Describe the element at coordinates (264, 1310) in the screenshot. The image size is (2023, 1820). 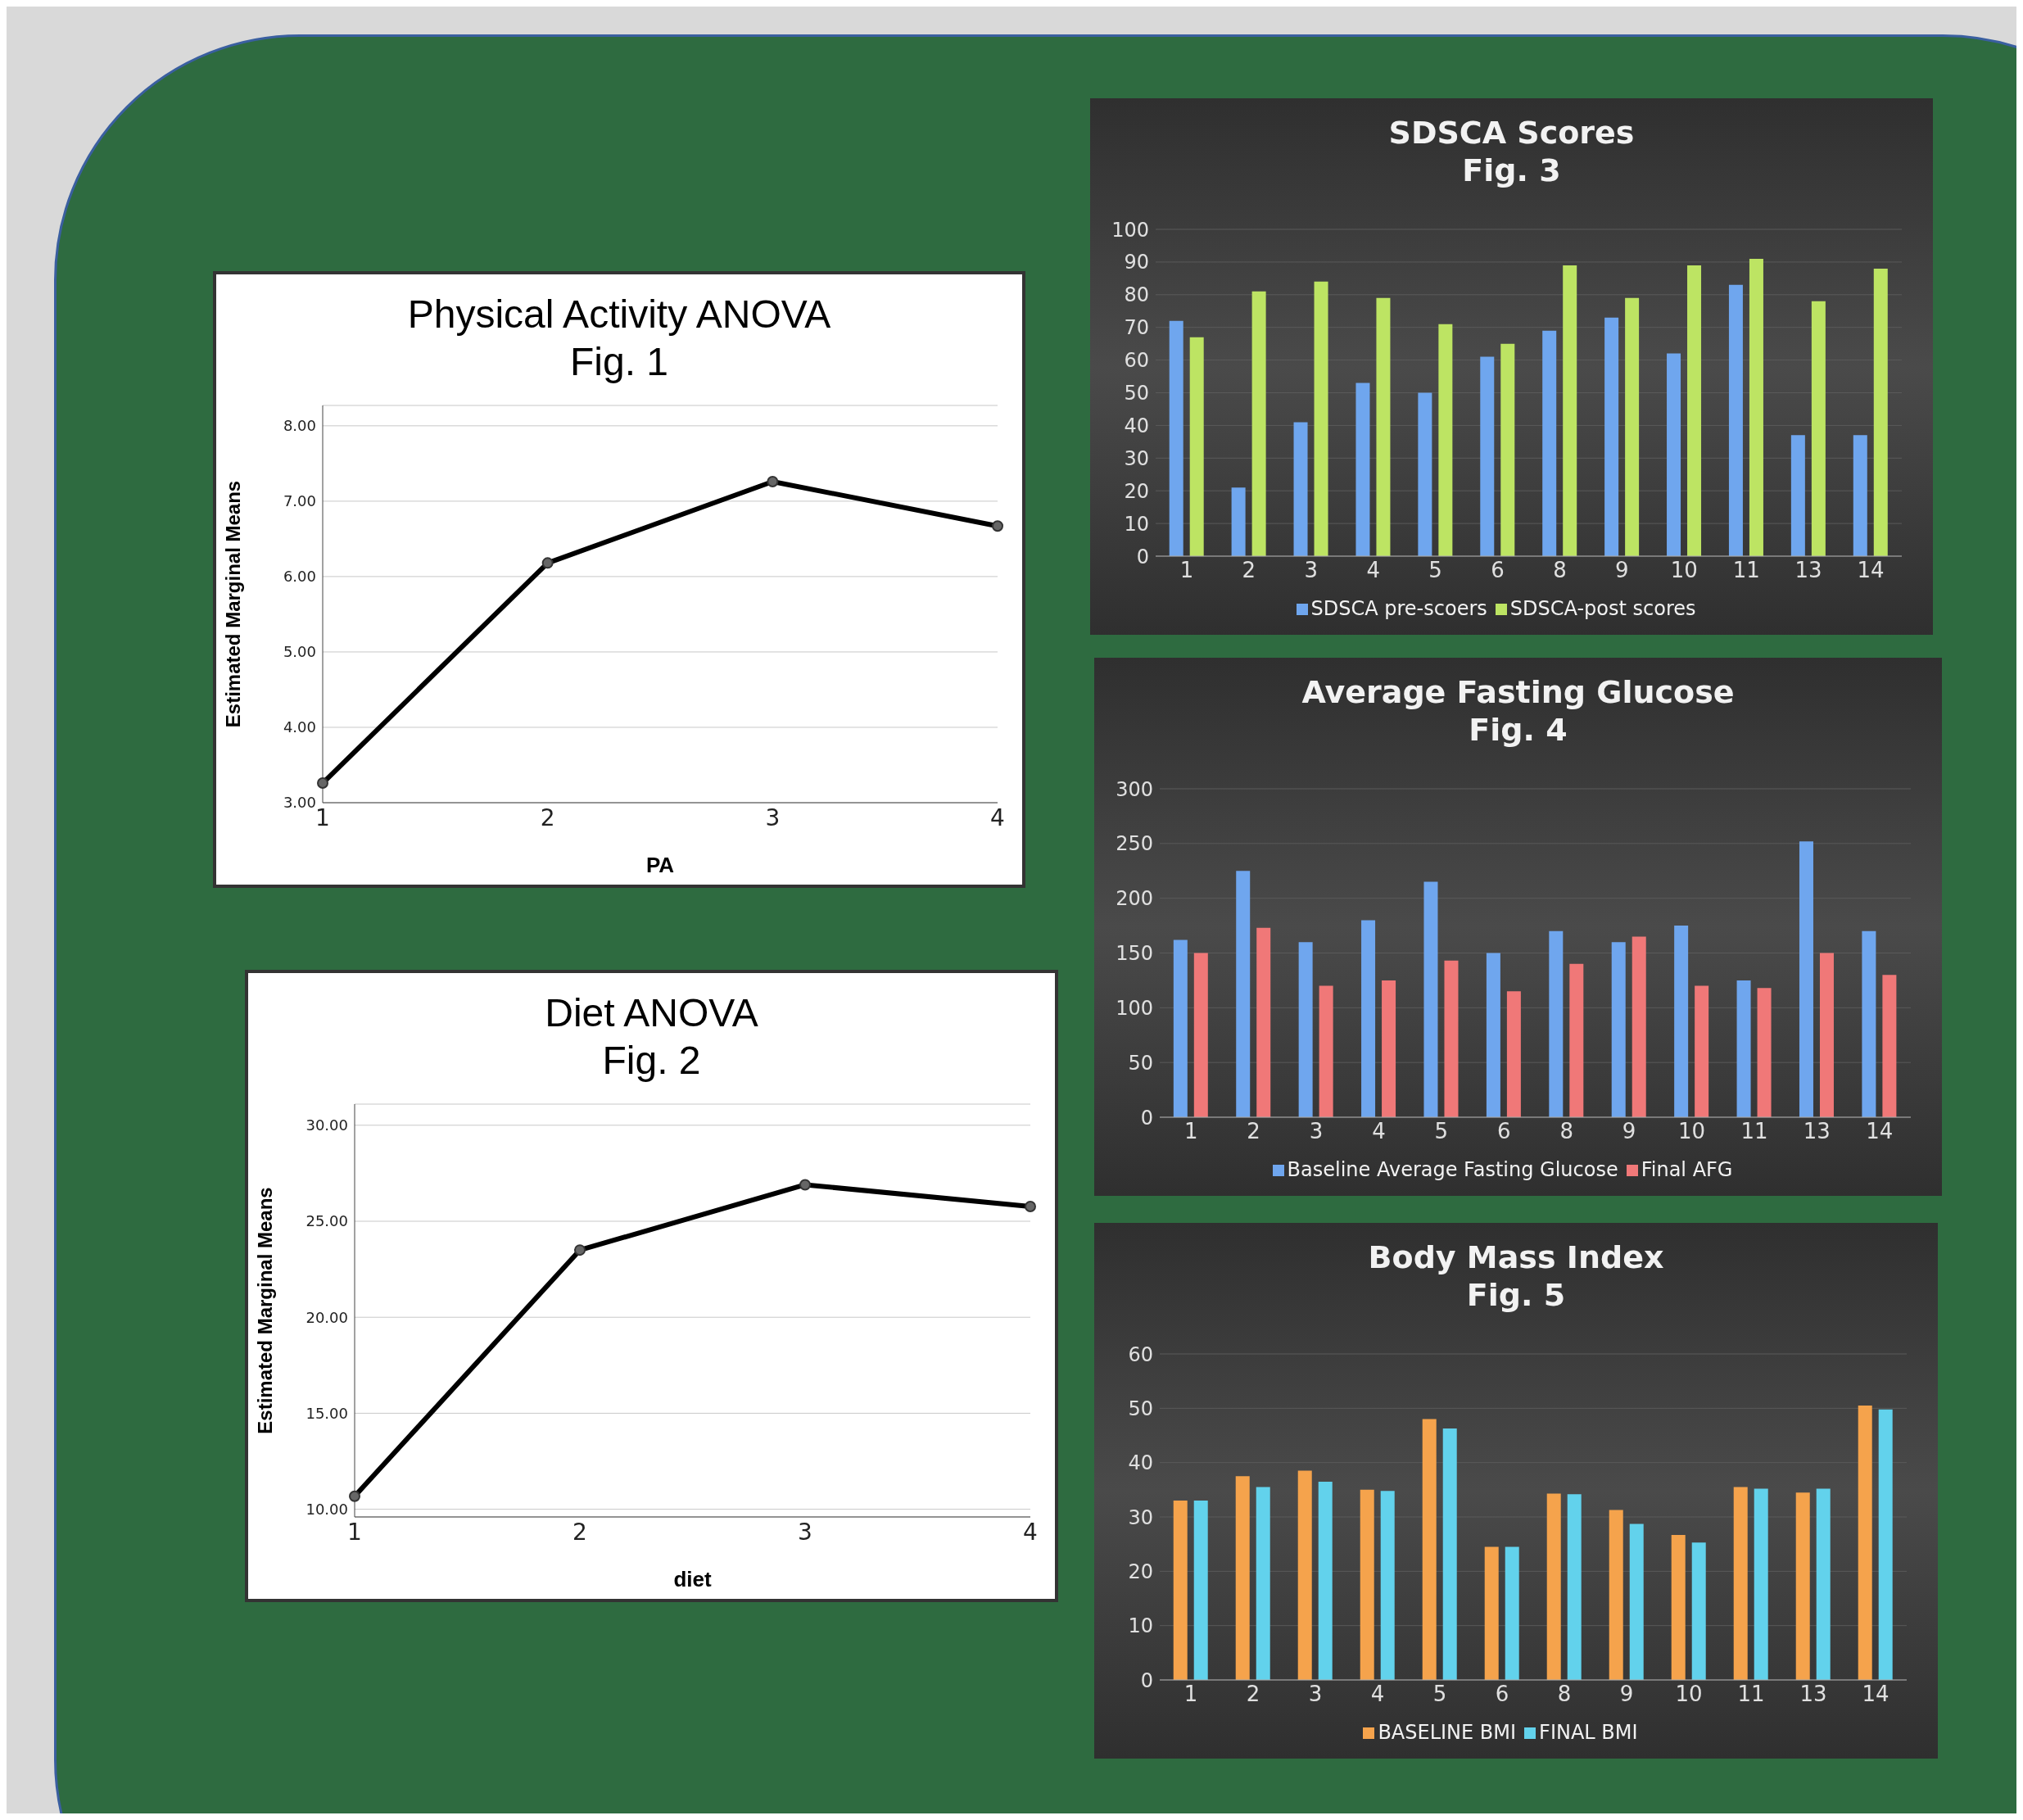
I see `y-axis-title: Estimated Marginal Means` at that location.